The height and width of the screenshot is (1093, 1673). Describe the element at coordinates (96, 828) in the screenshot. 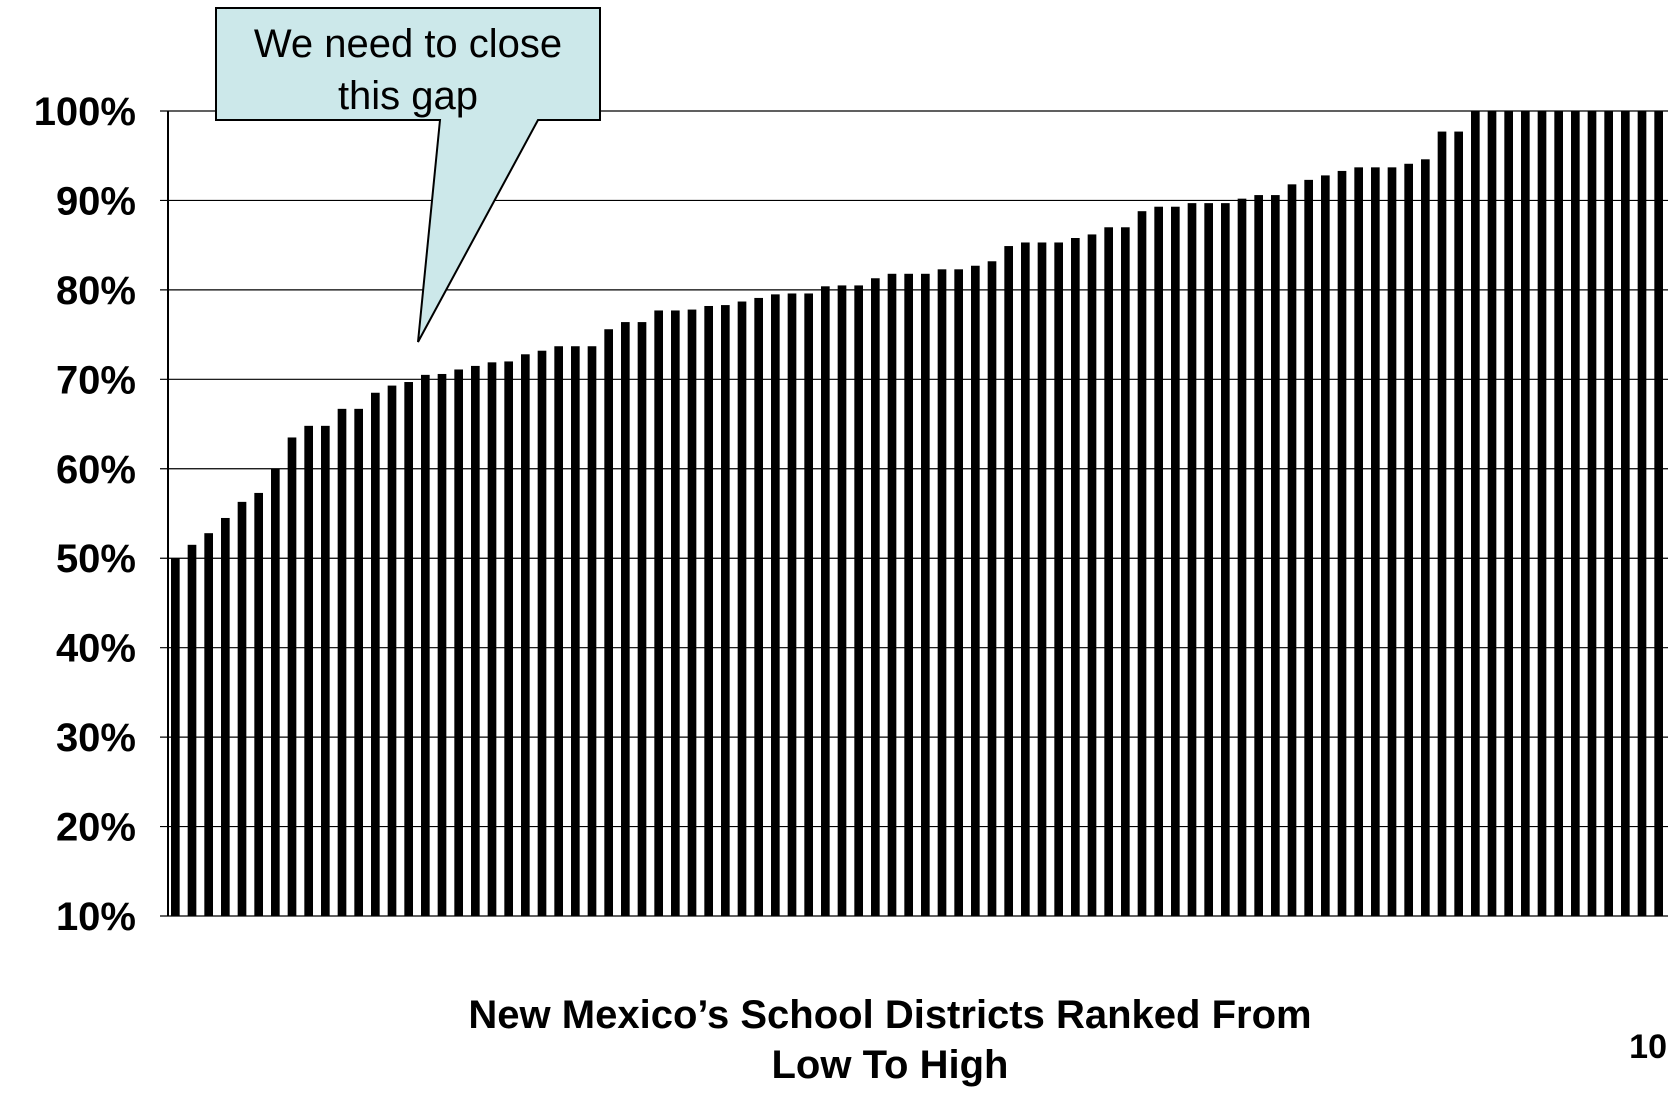

I see `y-tick-label: 20%` at that location.